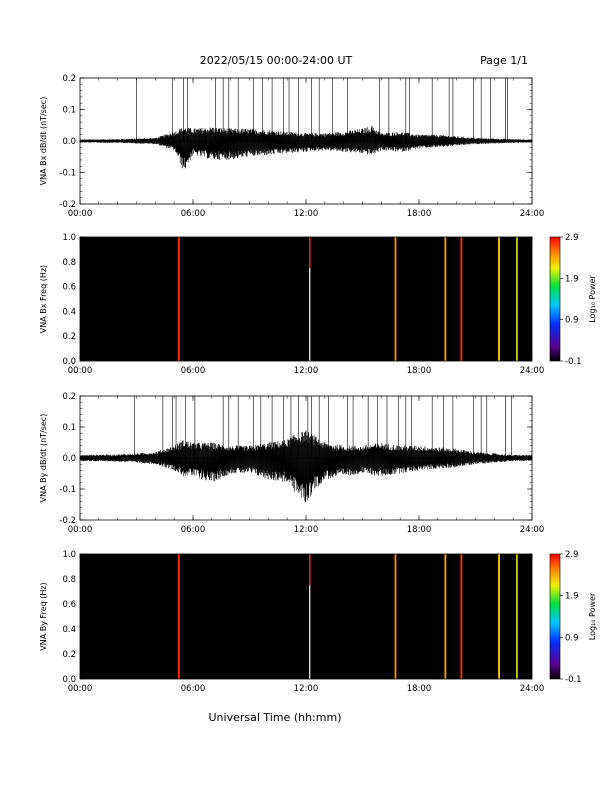 The height and width of the screenshot is (792, 612). Describe the element at coordinates (43, 299) in the screenshot. I see `y-axis-label: VNA Bx Freq (Hz)` at that location.